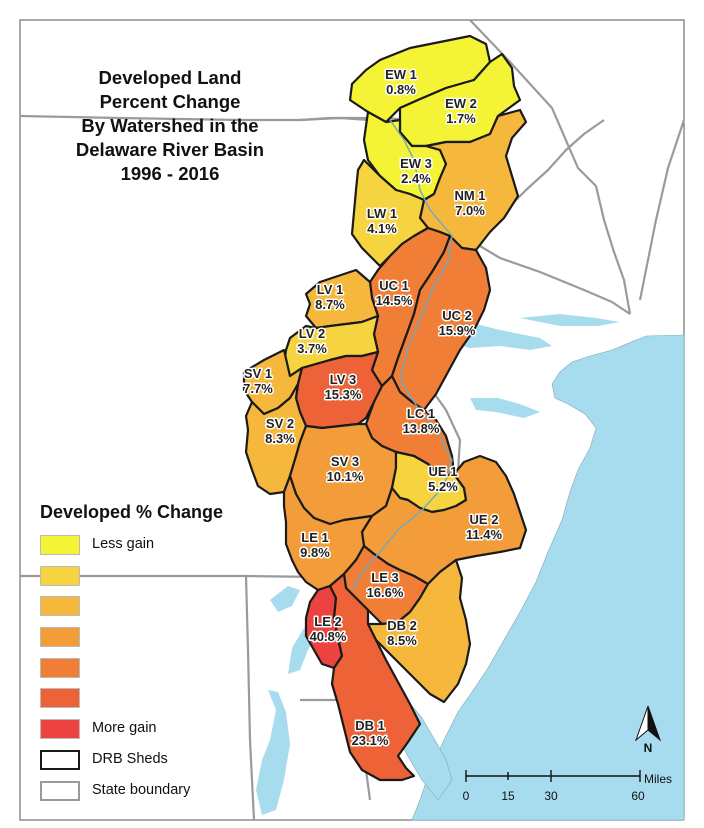 This screenshot has width=704, height=828. Describe the element at coordinates (443, 471) in the screenshot. I see `label-ue-1-id: UE 1` at that location.